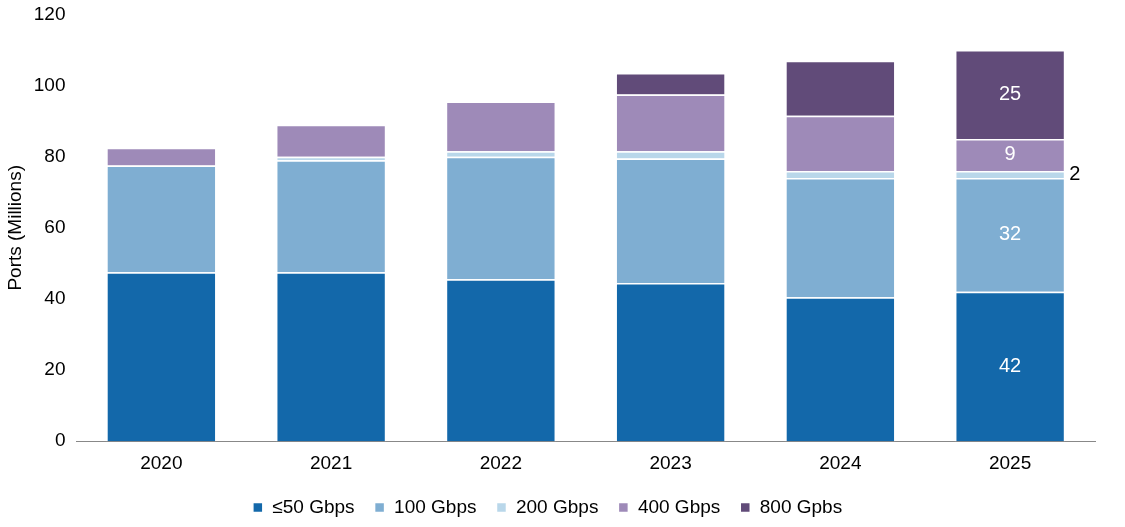 Image resolution: width=1125 pixels, height=527 pixels. Describe the element at coordinates (1010, 92) in the screenshot. I see `data-label: 25` at that location.